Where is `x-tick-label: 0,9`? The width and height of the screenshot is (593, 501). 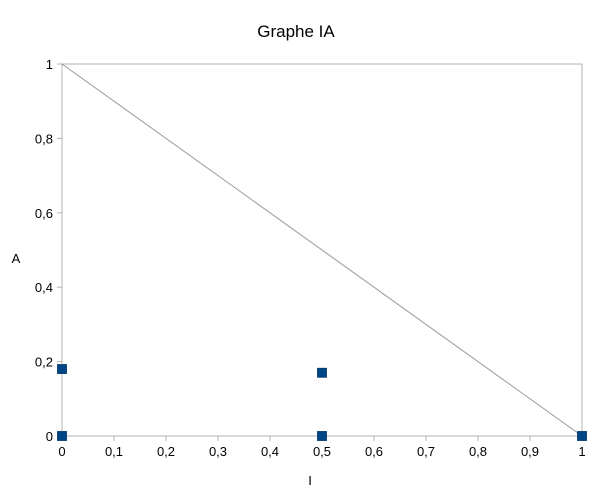 x-tick-label: 0,9 is located at coordinates (530, 451).